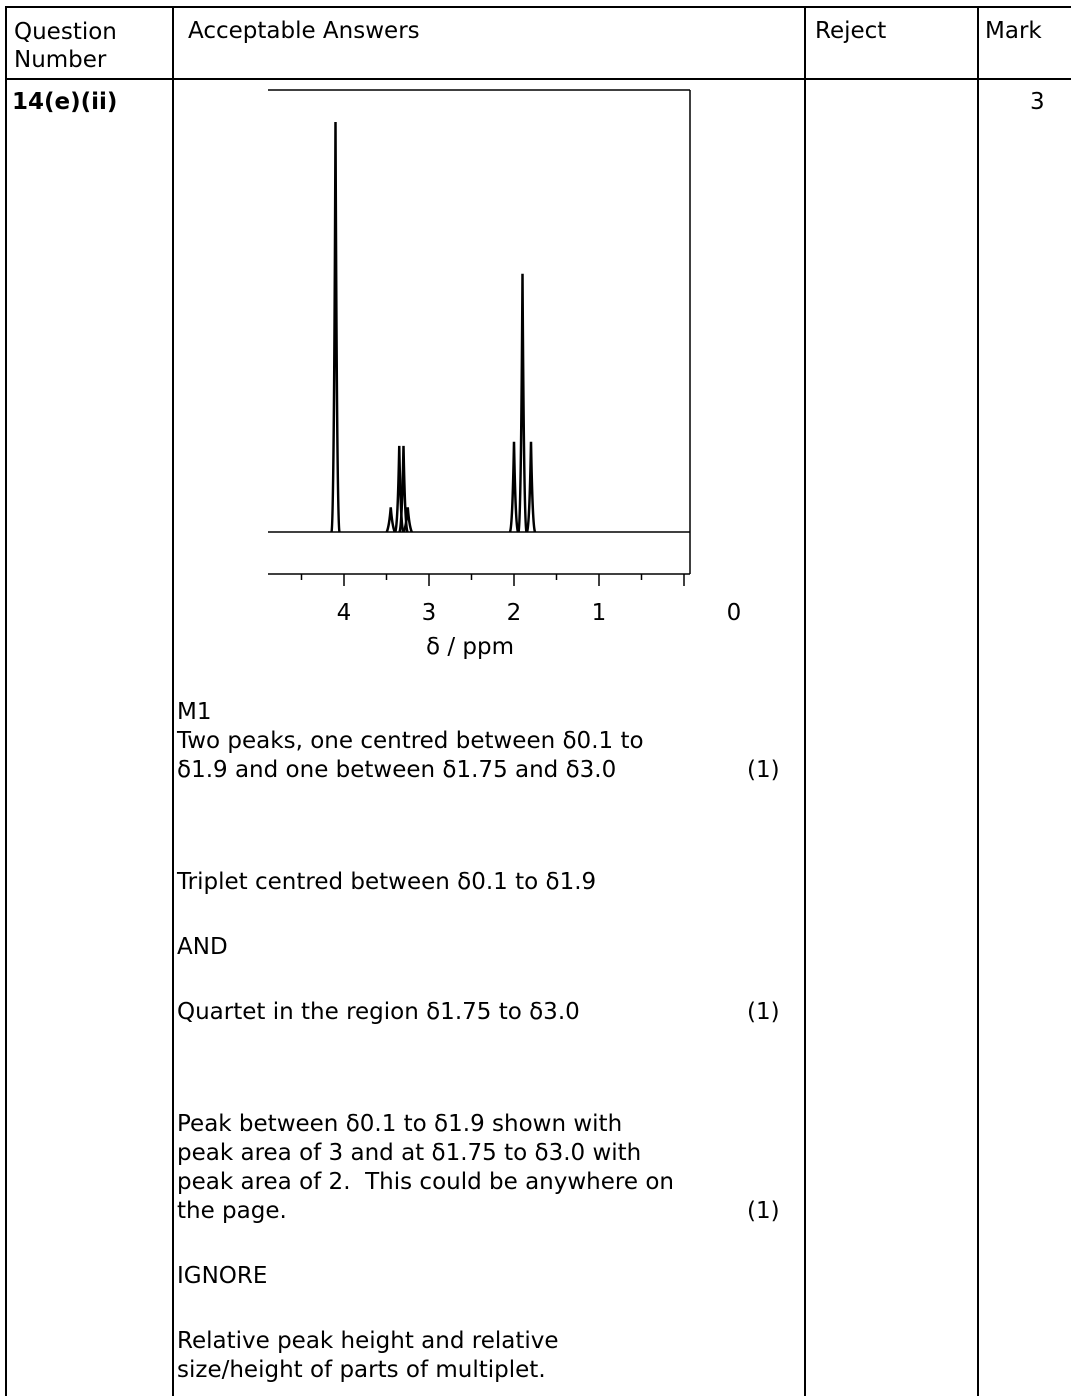 The height and width of the screenshot is (1396, 1071). Describe the element at coordinates (1037, 102) in the screenshot. I see `mark-value: 3` at that location.